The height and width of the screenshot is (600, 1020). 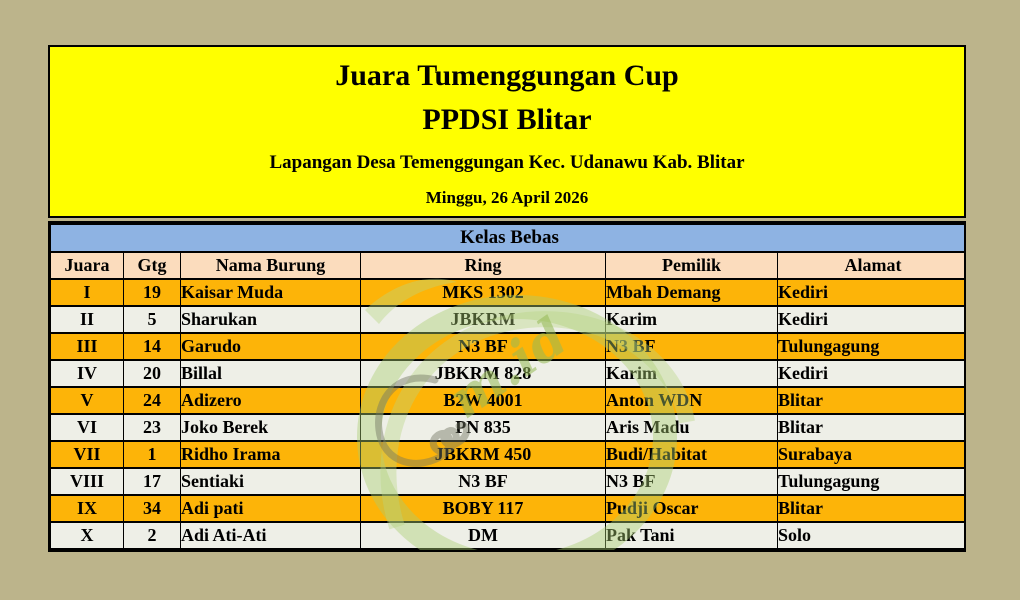 What do you see at coordinates (483, 292) in the screenshot?
I see `cell-ring: MKS 1302` at bounding box center [483, 292].